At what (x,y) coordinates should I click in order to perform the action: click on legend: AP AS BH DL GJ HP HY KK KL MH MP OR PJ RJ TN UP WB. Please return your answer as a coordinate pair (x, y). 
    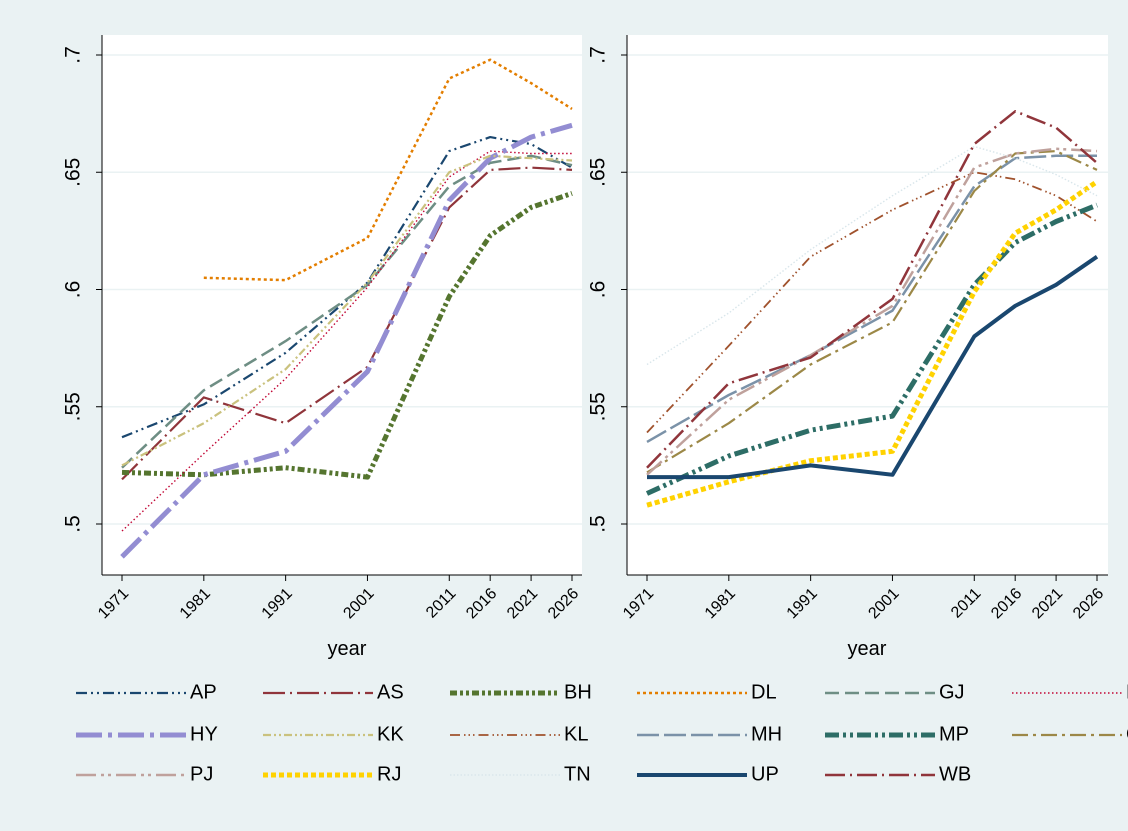
    Looking at the image, I should click on (602, 733).